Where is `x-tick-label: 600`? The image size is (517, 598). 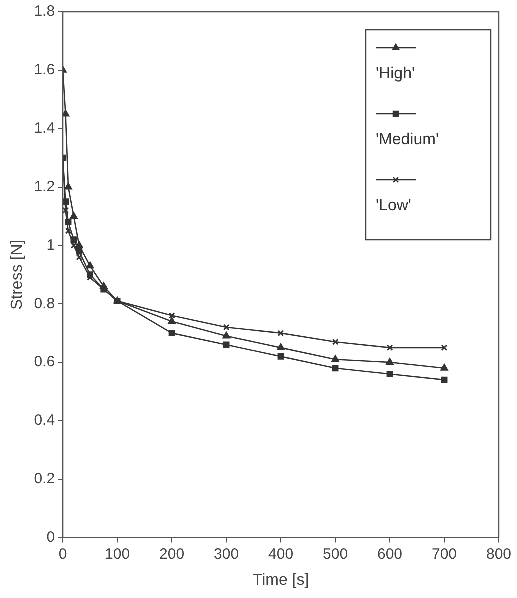
x-tick-label: 600 is located at coordinates (390, 554).